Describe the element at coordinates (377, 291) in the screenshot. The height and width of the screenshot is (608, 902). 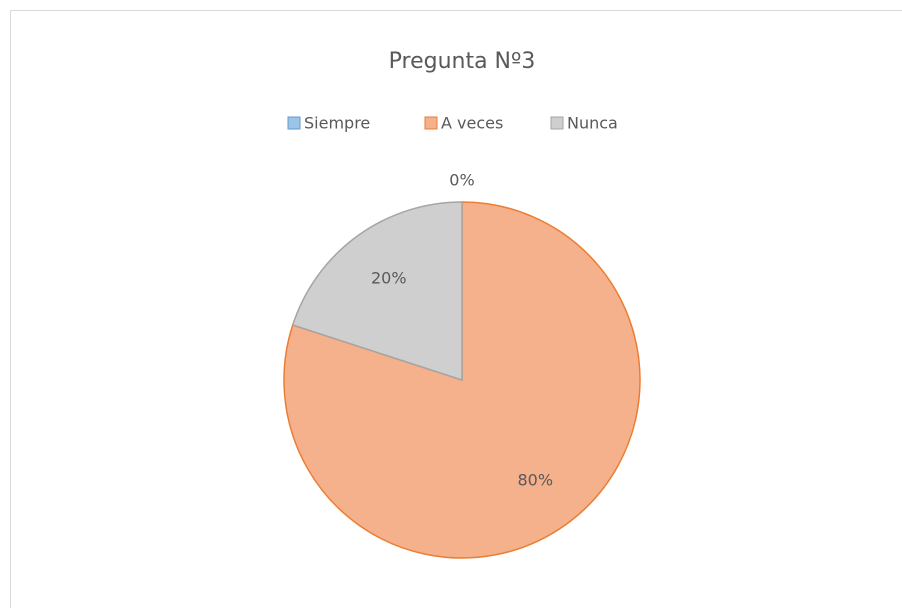
I see `pie-slice` at that location.